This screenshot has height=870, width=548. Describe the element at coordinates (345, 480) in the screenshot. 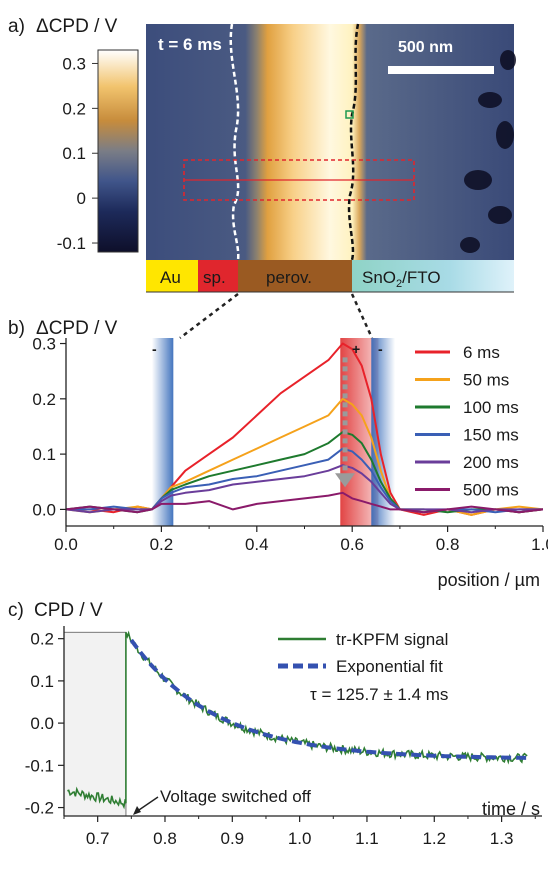

I see `arrow-head` at that location.